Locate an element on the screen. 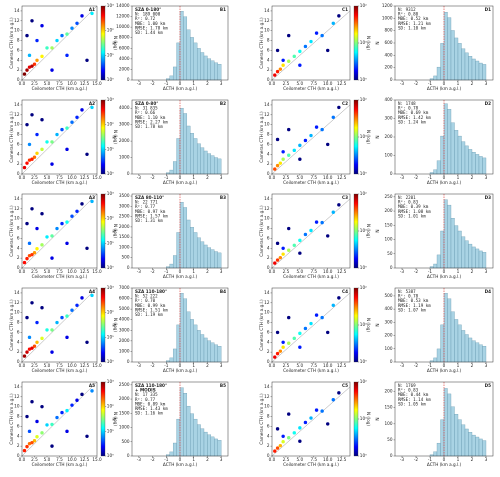 The height and width of the screenshot is (477, 500). x-tick-label: 0 is located at coordinates (180, 365).